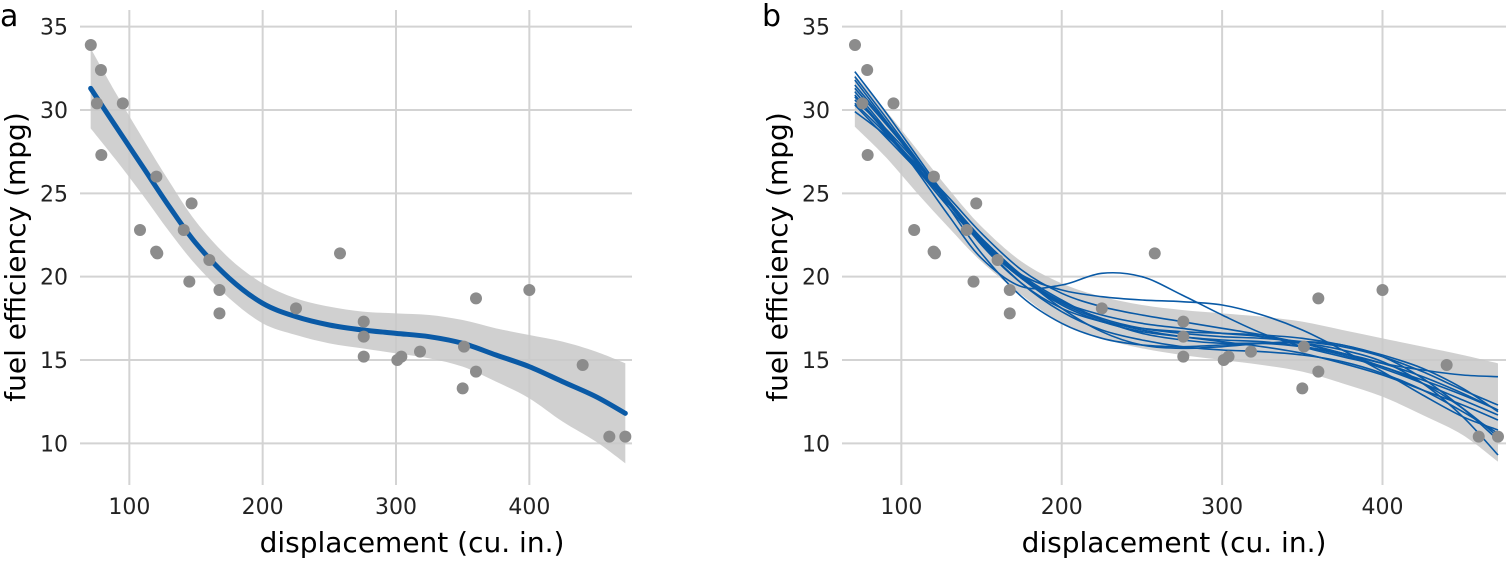  I want to click on panel-b-x-tick-label: 100, so click(901, 507).